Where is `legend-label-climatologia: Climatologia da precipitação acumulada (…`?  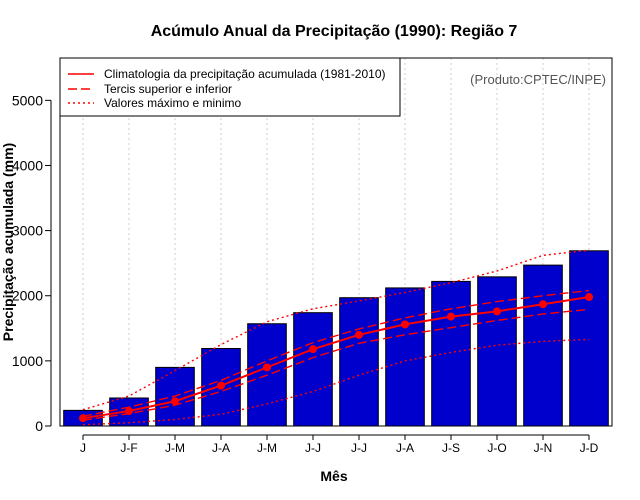
legend-label-climatologia: Climatologia da precipitação acumulada (… is located at coordinates (245, 74).